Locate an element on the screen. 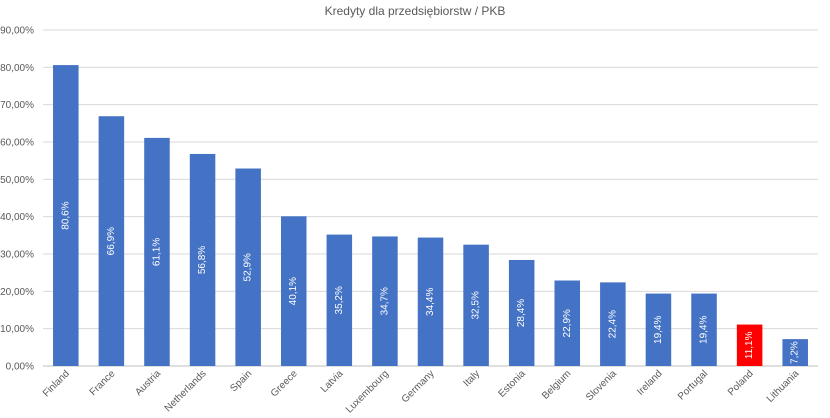  bar-estonia is located at coordinates (521, 312).